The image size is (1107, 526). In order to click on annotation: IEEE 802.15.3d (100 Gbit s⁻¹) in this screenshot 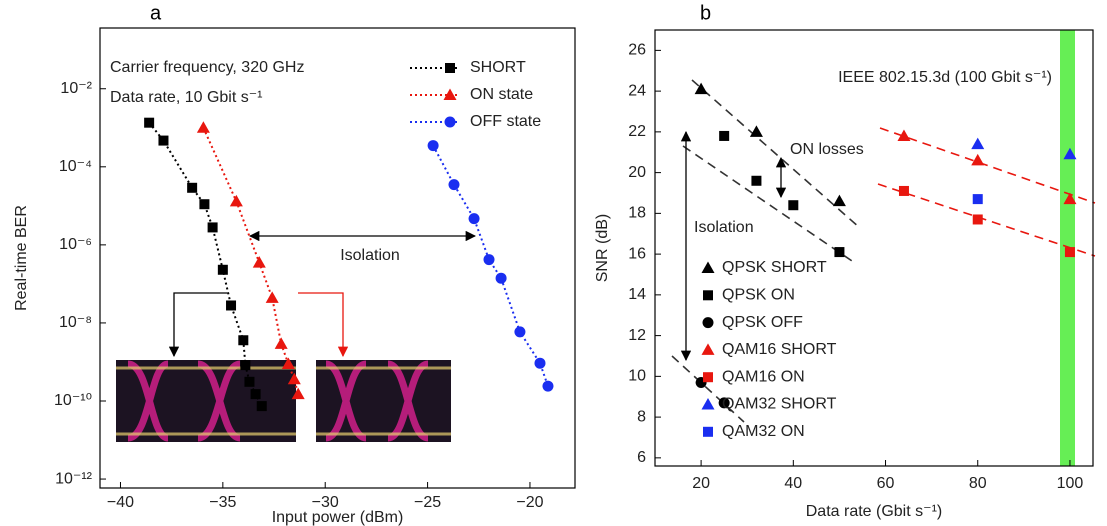, I will do `click(945, 77)`.